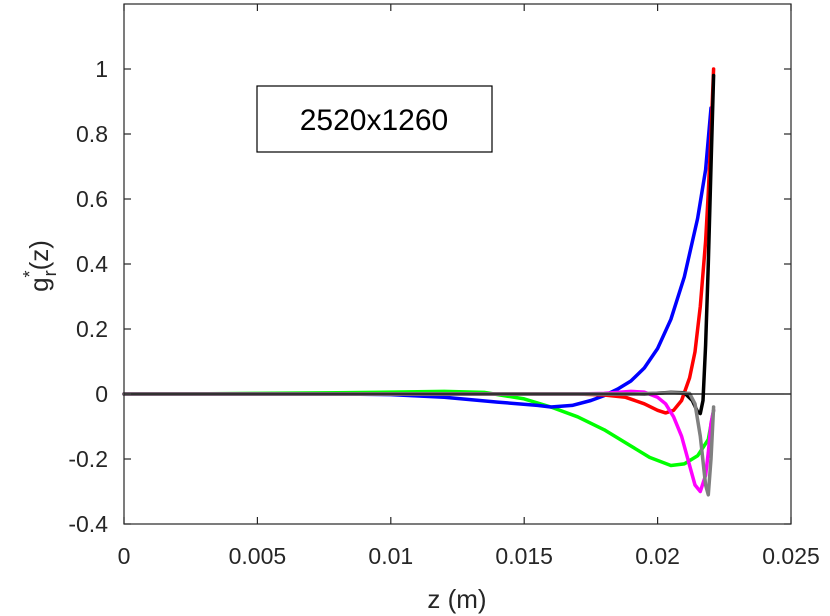 This screenshot has height=616, width=830. Describe the element at coordinates (39, 255) in the screenshot. I see `y-axis-label-tail: (z)` at that location.